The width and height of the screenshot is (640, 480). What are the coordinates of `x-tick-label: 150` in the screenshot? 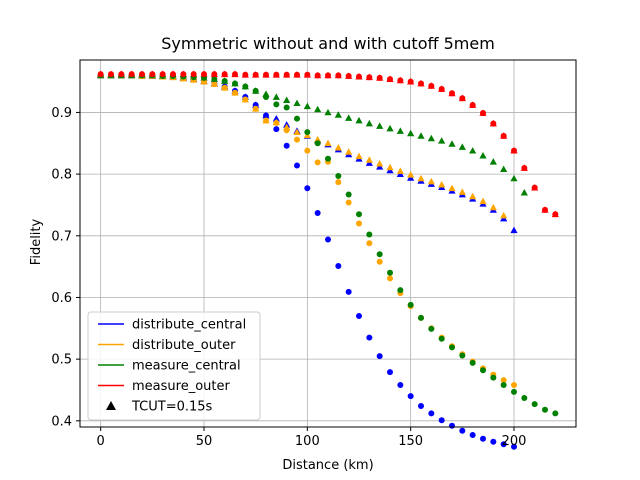 It's located at (410, 441).